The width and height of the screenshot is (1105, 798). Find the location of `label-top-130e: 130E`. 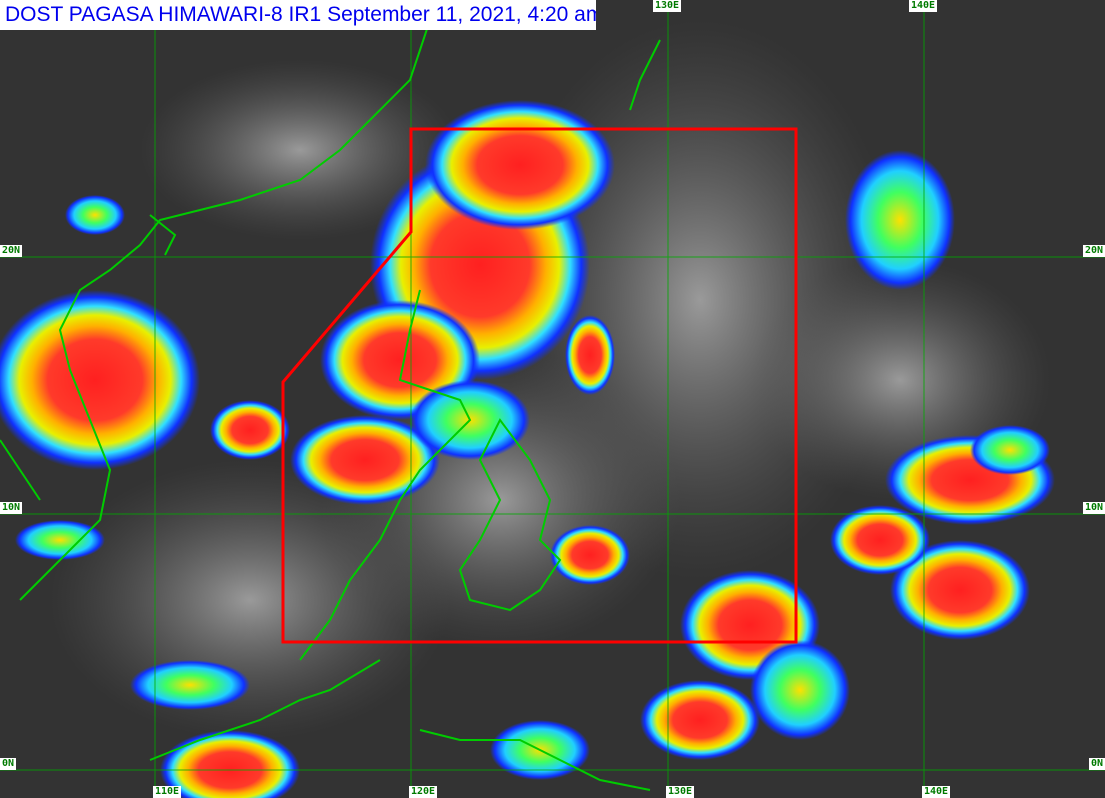

label-top-130e: 130E is located at coordinates (667, 6).